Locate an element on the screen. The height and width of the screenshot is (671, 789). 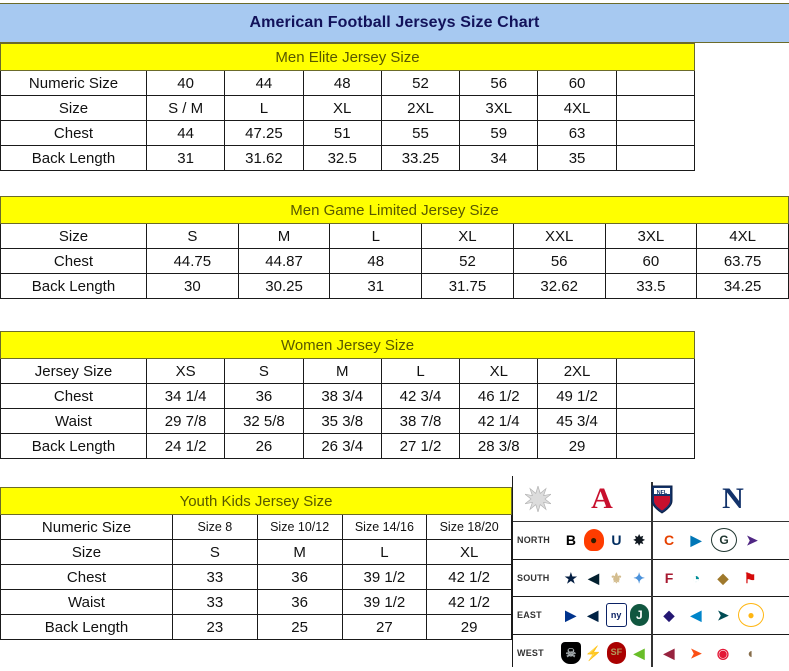
team-logo-ravens-icon: ◆ is located at coordinates (669, 615).